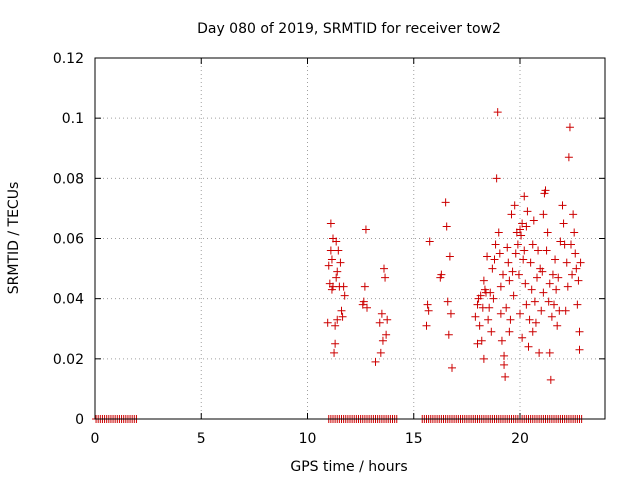 The image size is (640, 480). What do you see at coordinates (414, 439) in the screenshot?
I see `x-tick-label: 15` at bounding box center [414, 439].